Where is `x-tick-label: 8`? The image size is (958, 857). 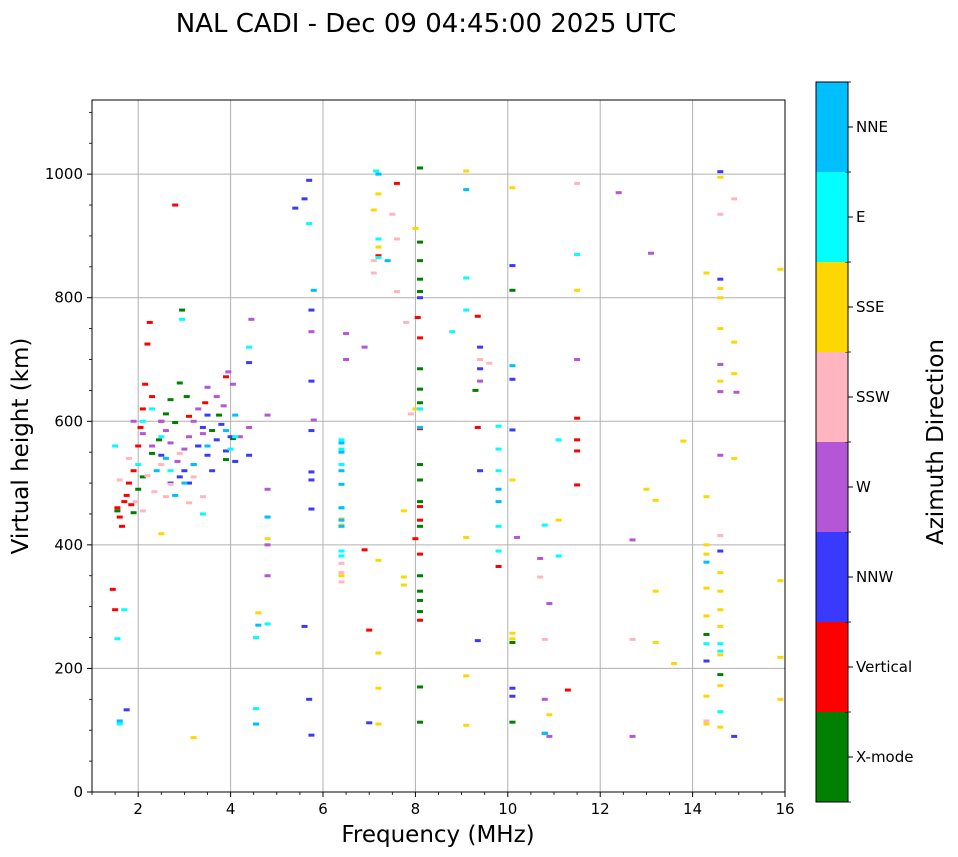 x-tick-label: 8 is located at coordinates (416, 809).